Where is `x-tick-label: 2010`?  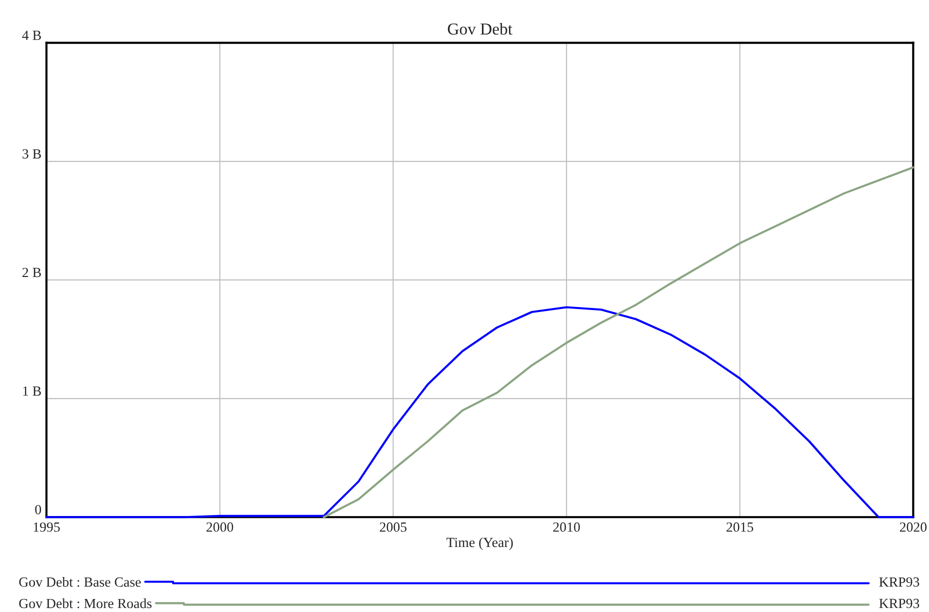 x-tick-label: 2010 is located at coordinates (566, 527).